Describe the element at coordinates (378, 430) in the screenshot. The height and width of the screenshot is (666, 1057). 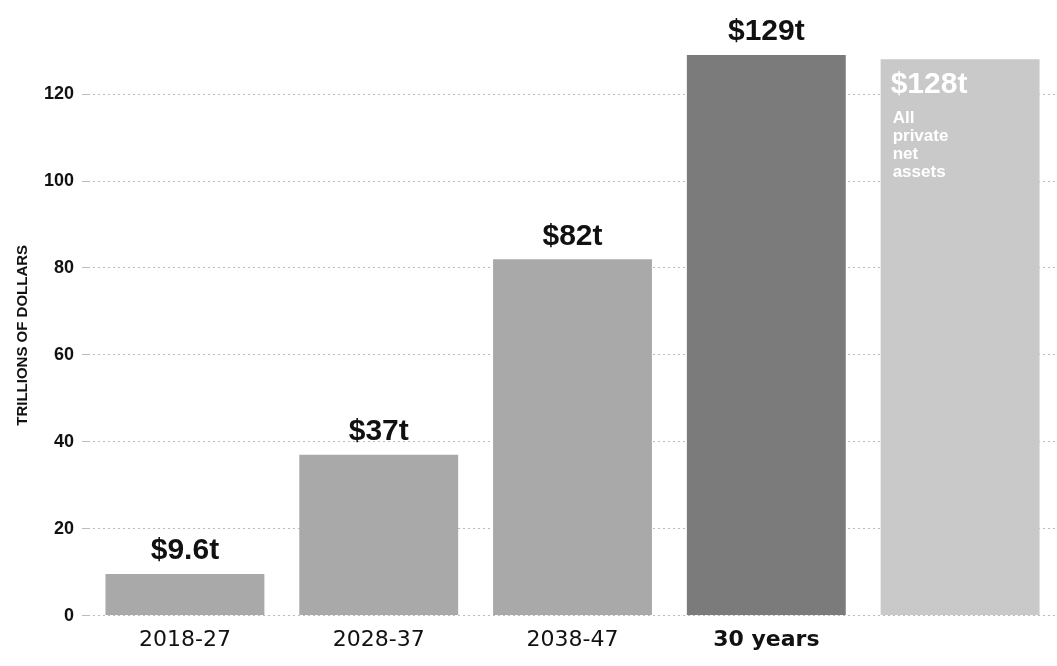
I see `data-label: $37t` at that location.